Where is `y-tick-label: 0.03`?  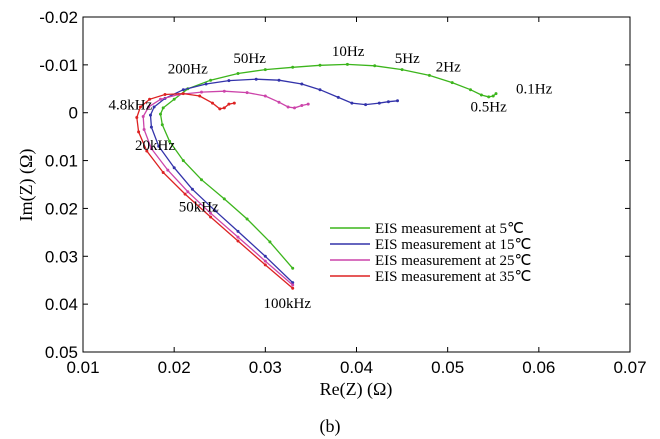
y-tick-label: 0.03 is located at coordinates (61, 256).